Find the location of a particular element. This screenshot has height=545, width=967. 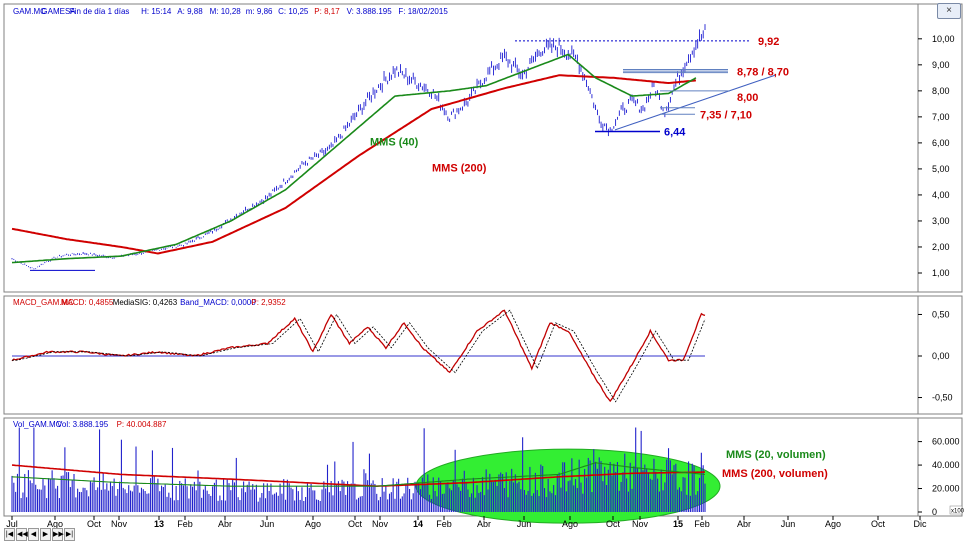

level-label: 9,92 is located at coordinates (768, 42).